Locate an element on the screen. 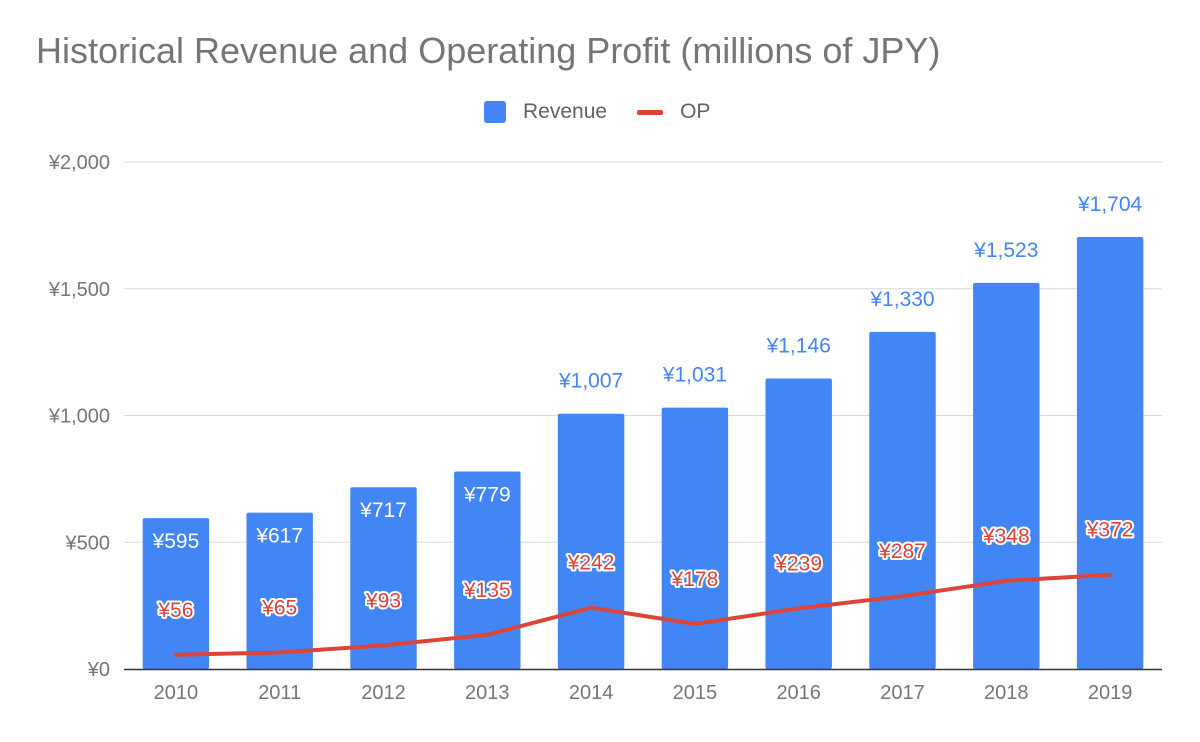 The image size is (1200, 742). revenue-data-label: ¥717 is located at coordinates (383, 510).